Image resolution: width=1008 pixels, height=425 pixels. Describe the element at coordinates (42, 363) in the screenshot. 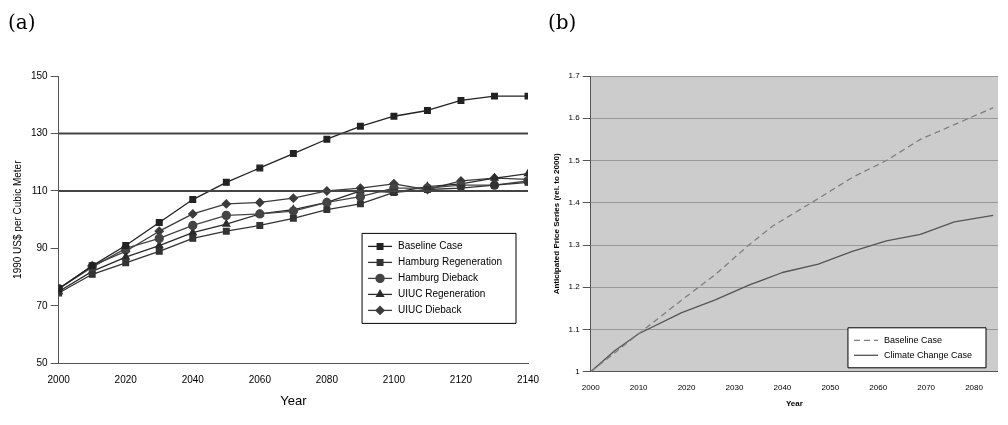

I see `y-tick-label: 50` at that location.